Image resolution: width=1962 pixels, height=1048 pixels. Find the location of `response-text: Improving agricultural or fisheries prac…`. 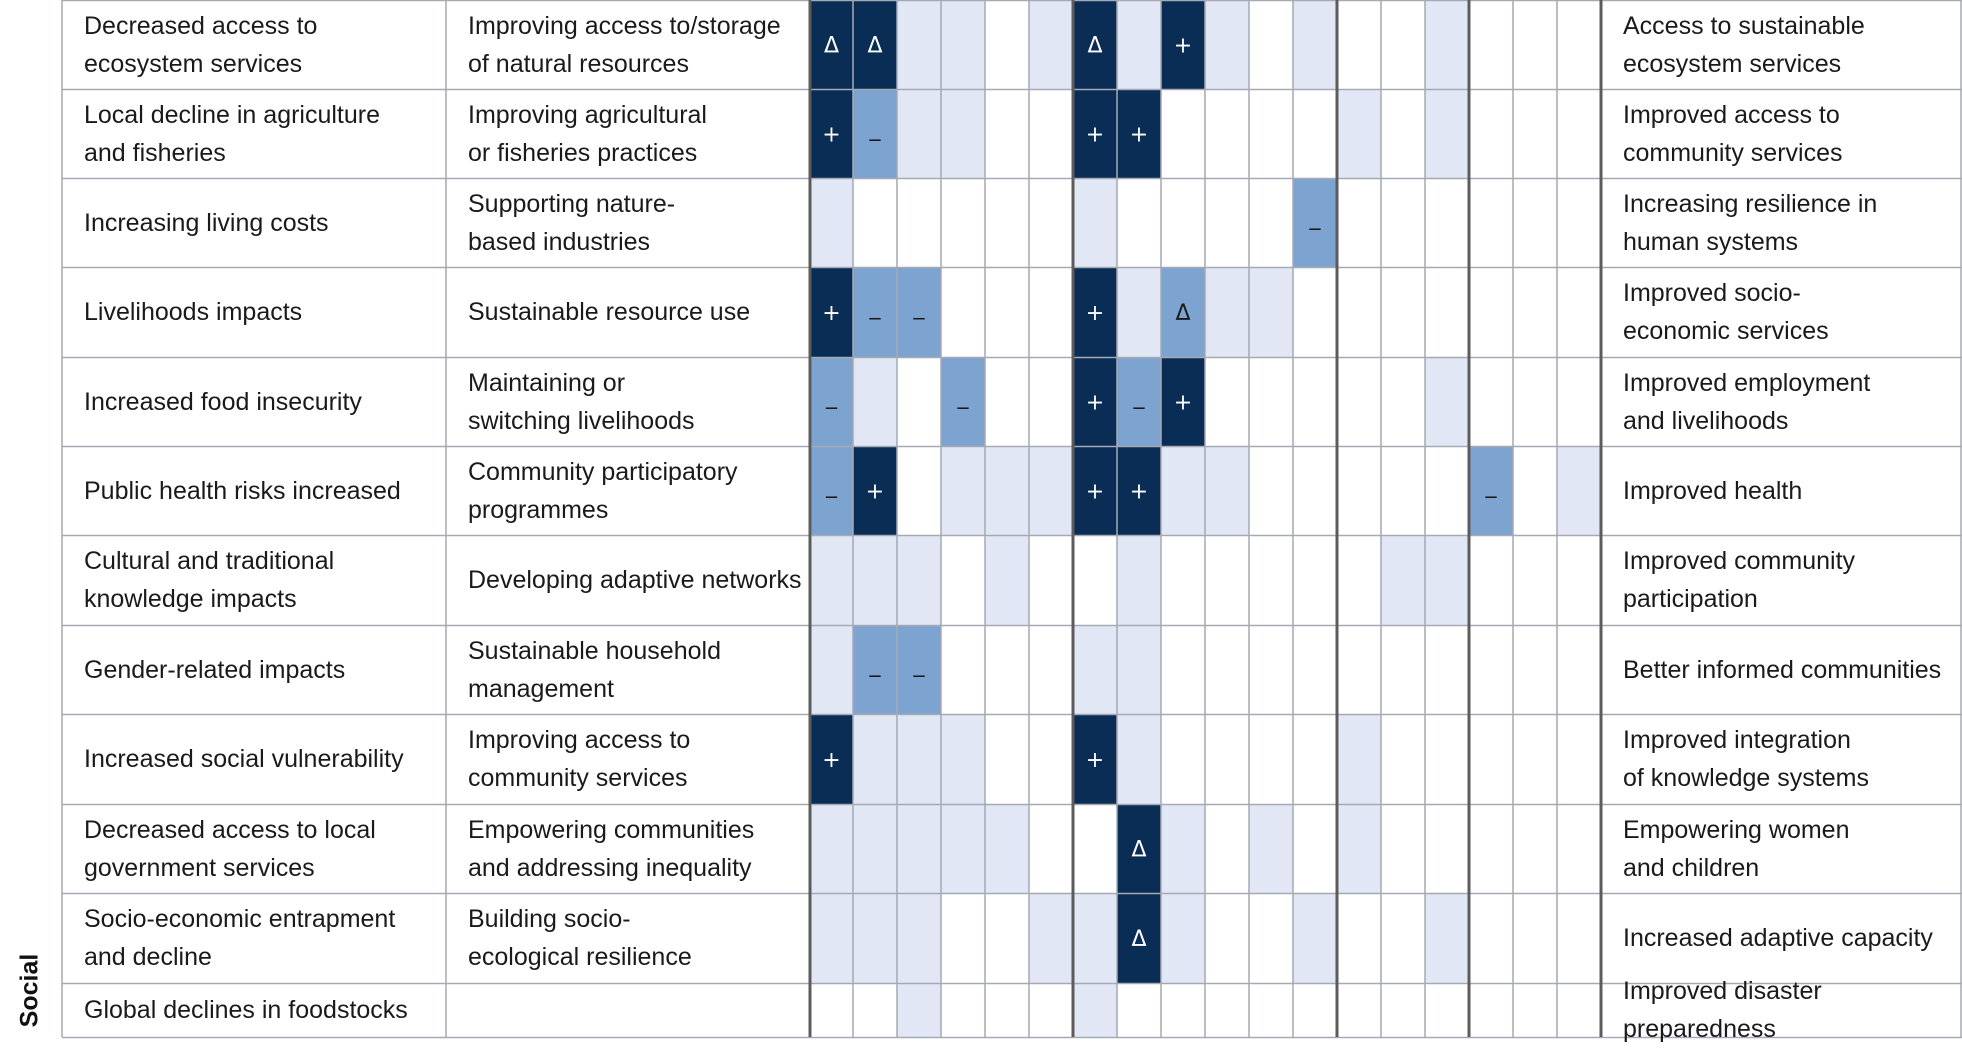

response-text: Improving agricultural or fisheries prac… is located at coordinates (587, 133).